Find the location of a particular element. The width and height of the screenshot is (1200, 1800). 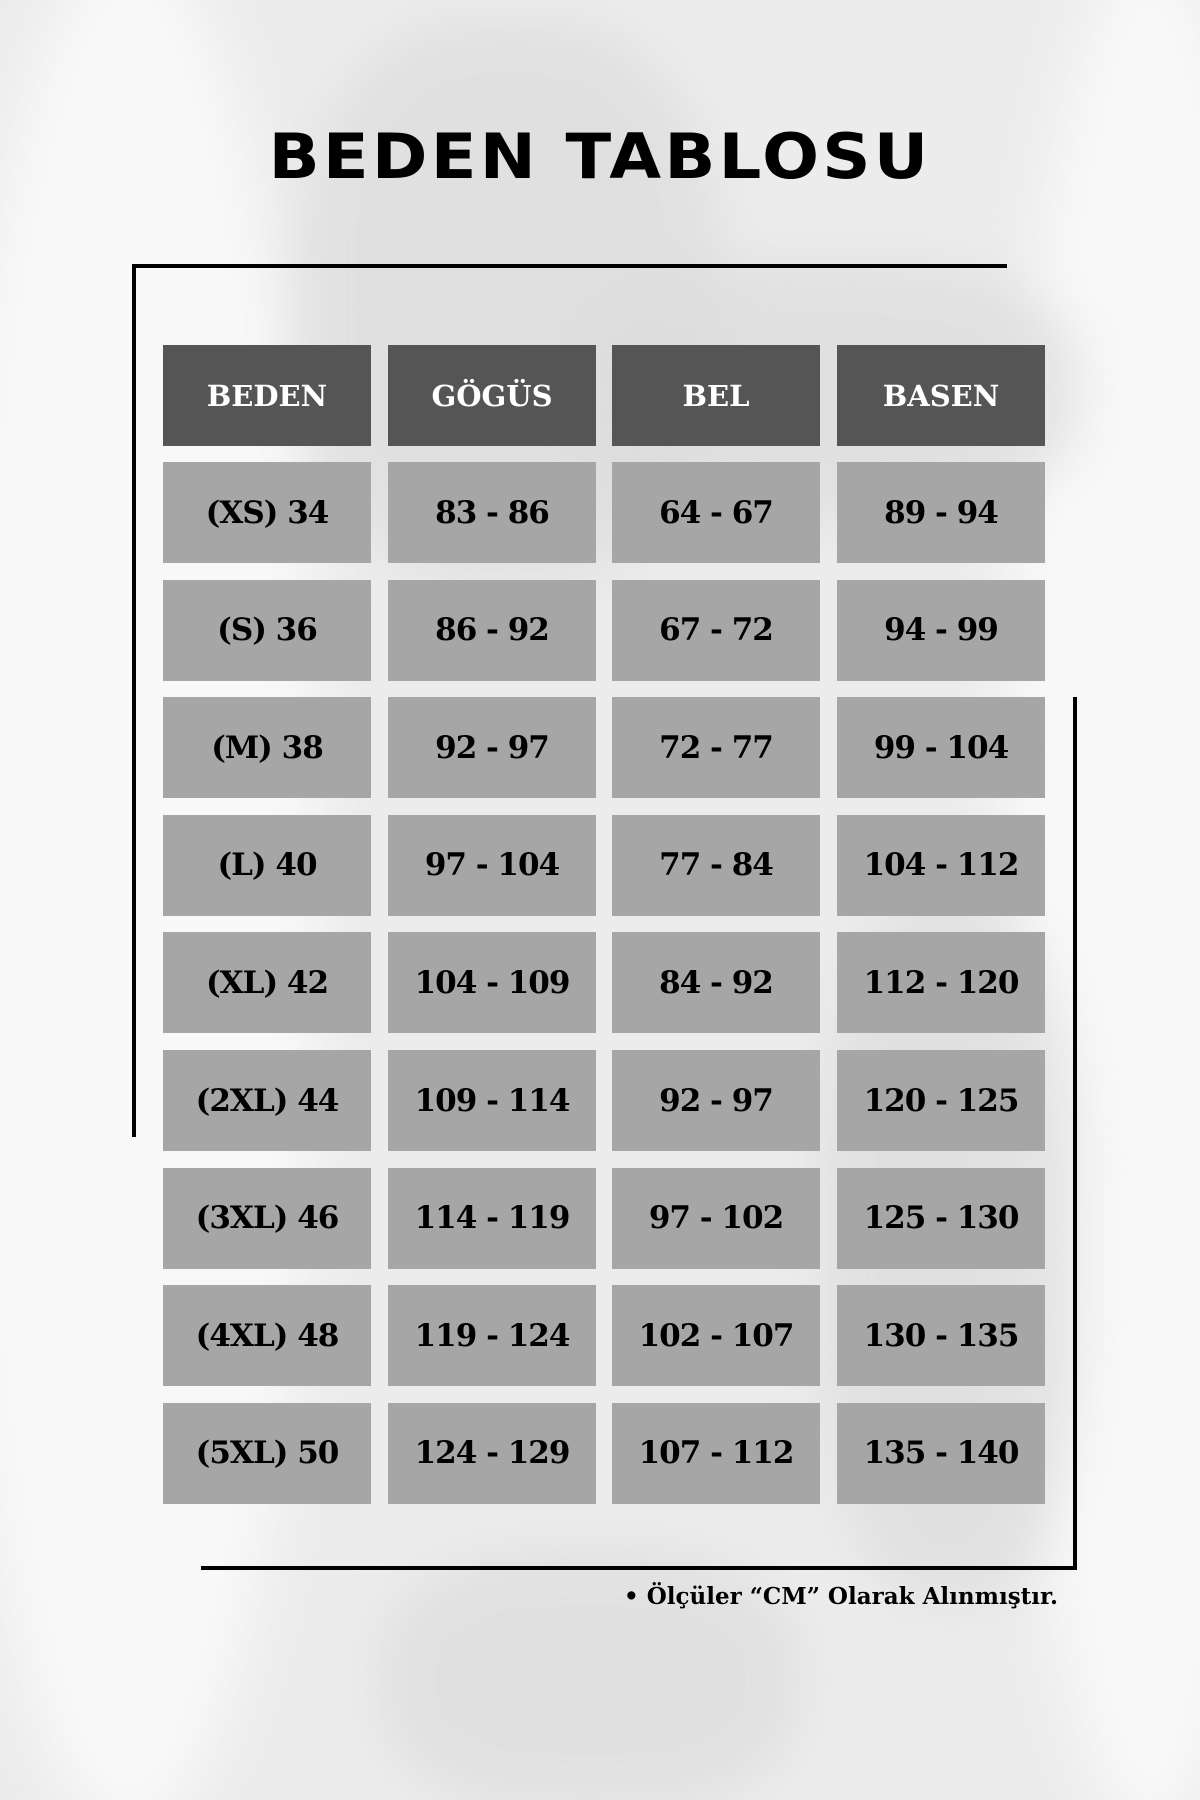

frame-top-line is located at coordinates (570, 266).